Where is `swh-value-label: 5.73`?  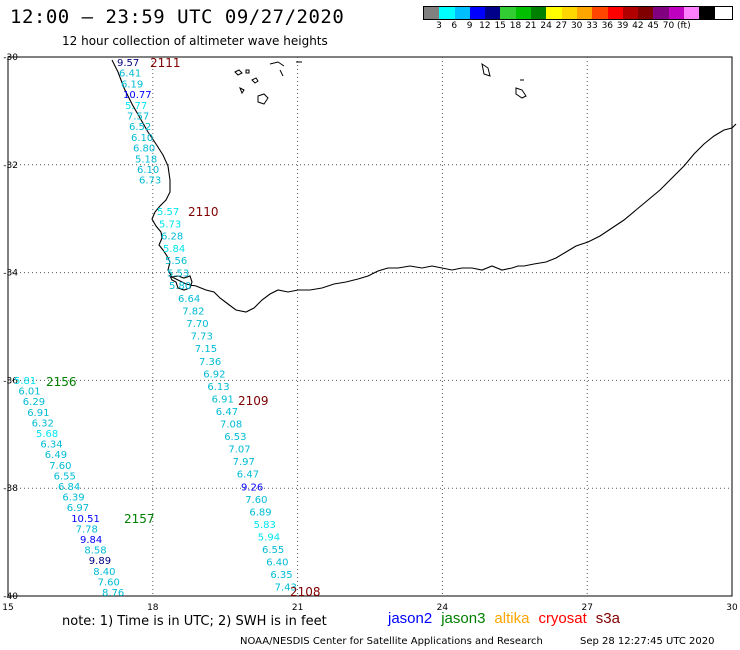
swh-value-label: 5.73 is located at coordinates (170, 224).